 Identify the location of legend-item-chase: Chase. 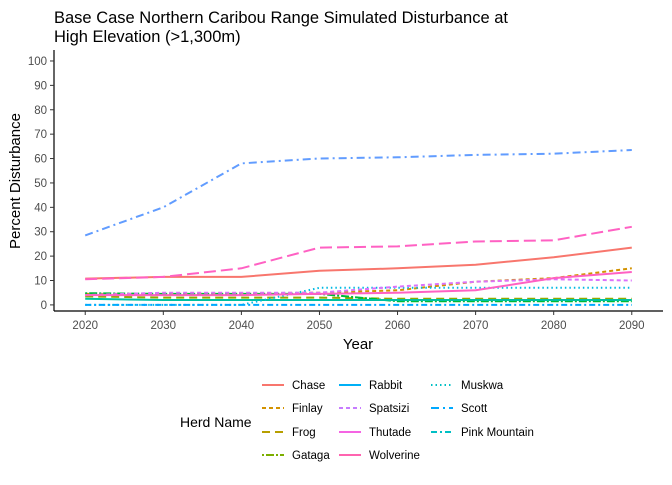
(293, 386).